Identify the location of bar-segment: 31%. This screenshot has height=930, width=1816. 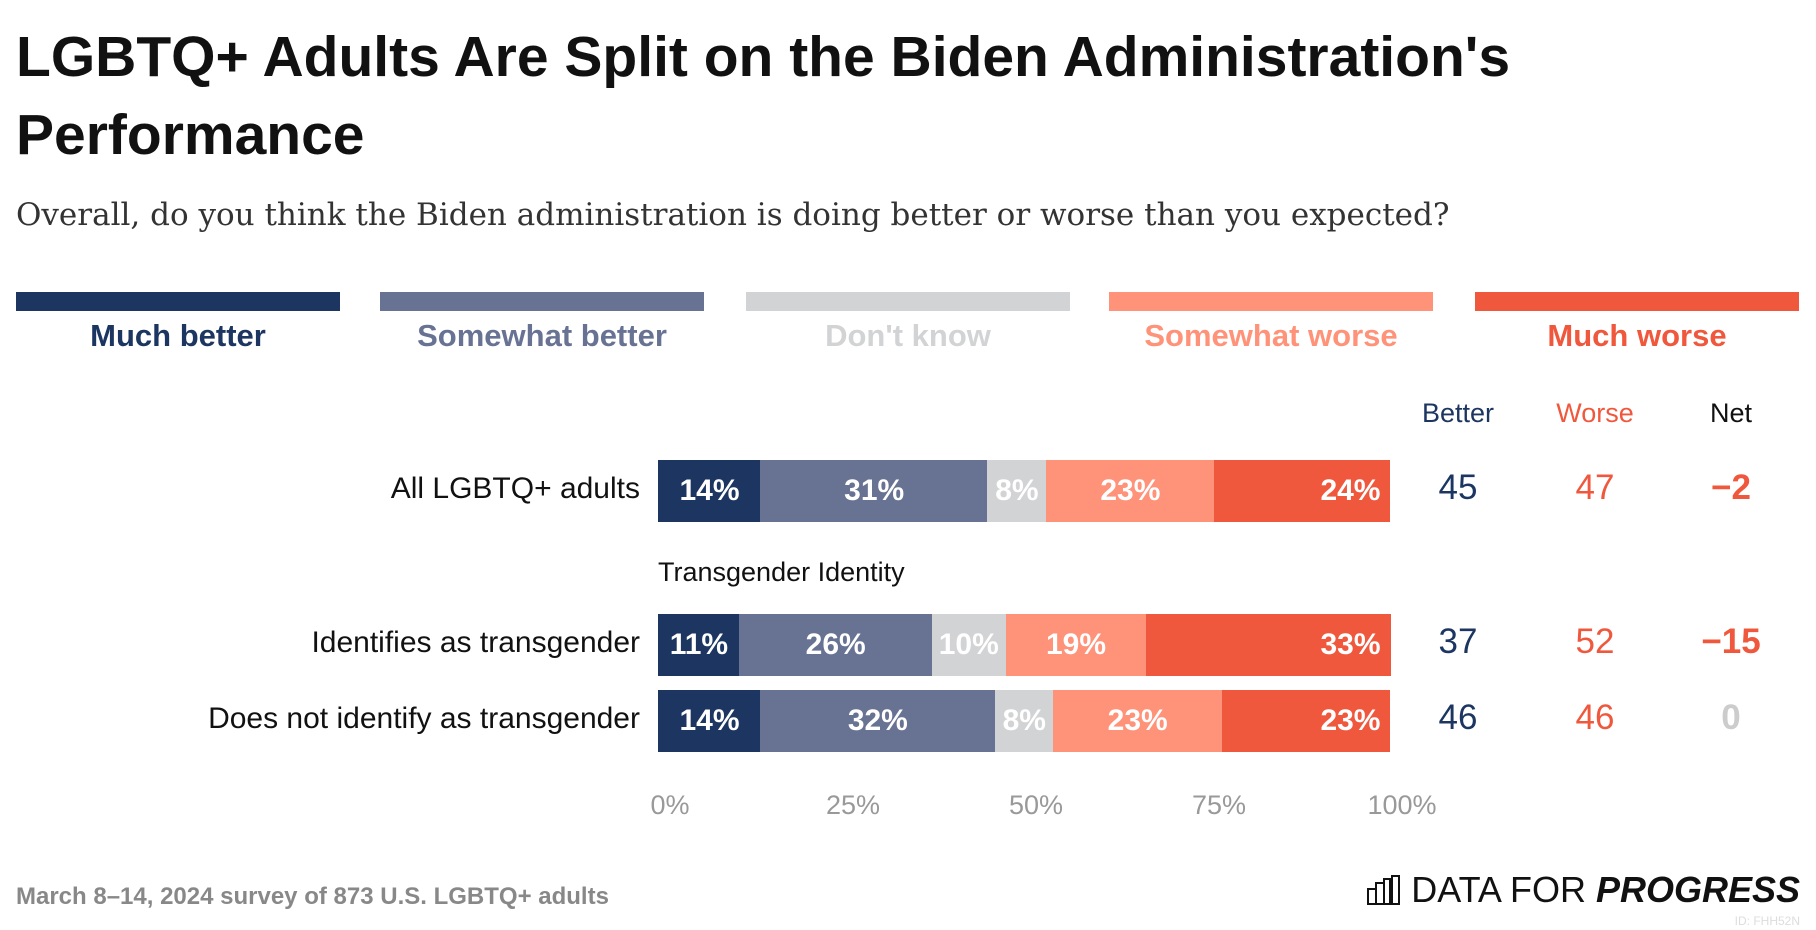
(874, 491).